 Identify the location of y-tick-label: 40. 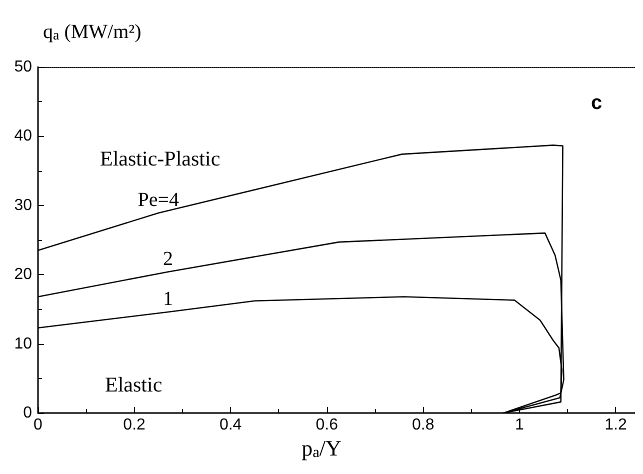
(23, 136).